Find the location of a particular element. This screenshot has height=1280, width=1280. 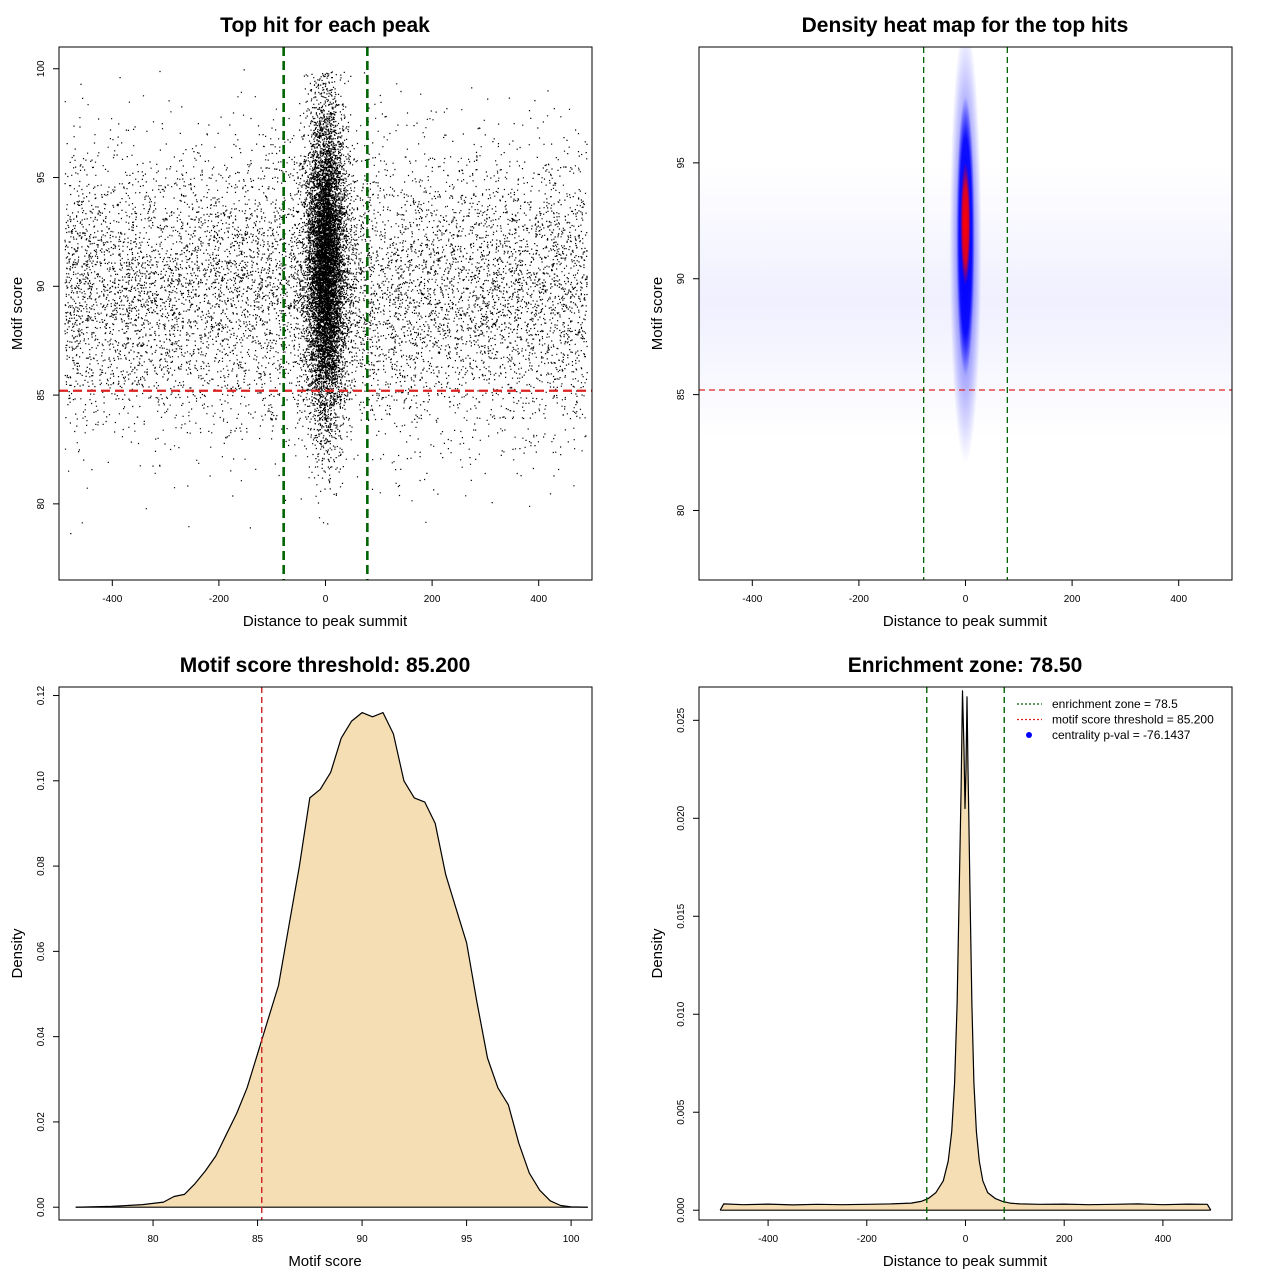

score-density-y-axis-label: Density is located at coordinates (17, 953).